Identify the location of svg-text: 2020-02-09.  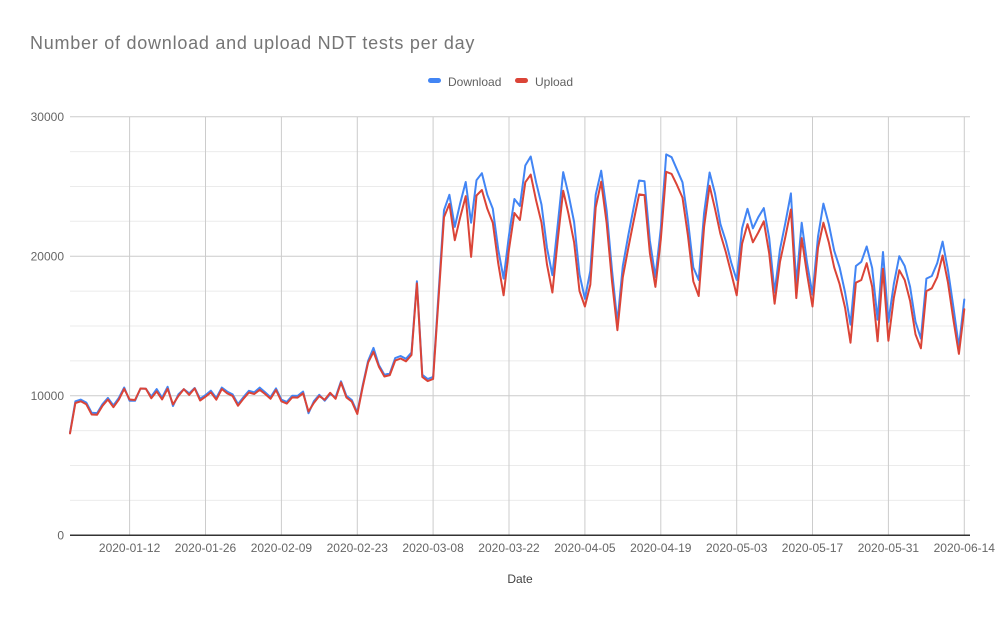
(282, 548).